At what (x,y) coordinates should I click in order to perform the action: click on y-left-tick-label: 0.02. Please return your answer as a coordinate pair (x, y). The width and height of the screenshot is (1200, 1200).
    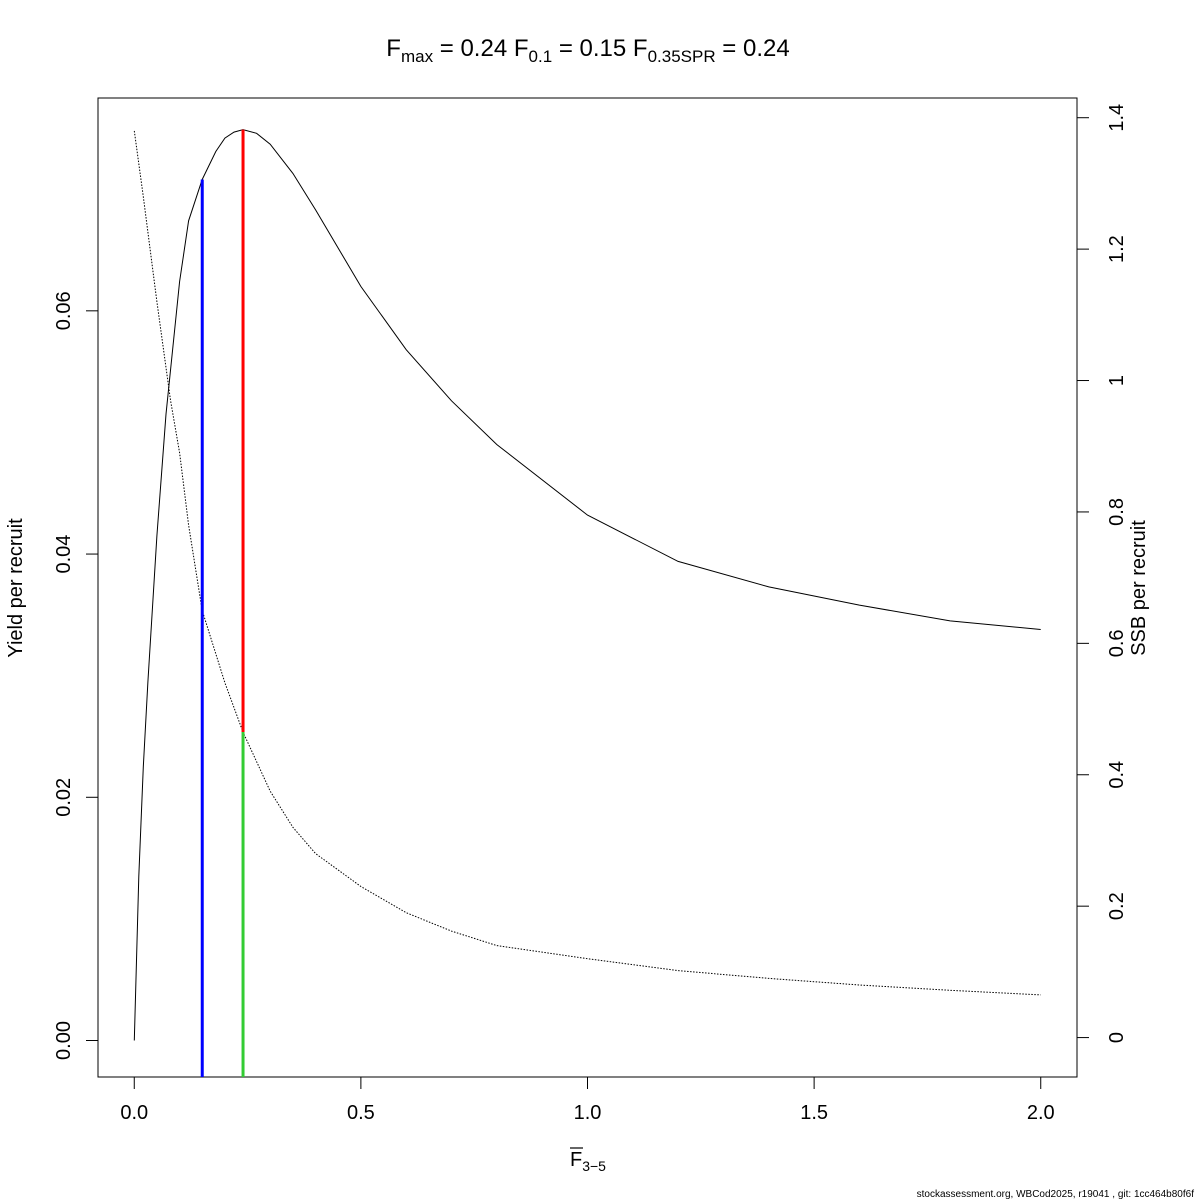
    Looking at the image, I should click on (64, 797).